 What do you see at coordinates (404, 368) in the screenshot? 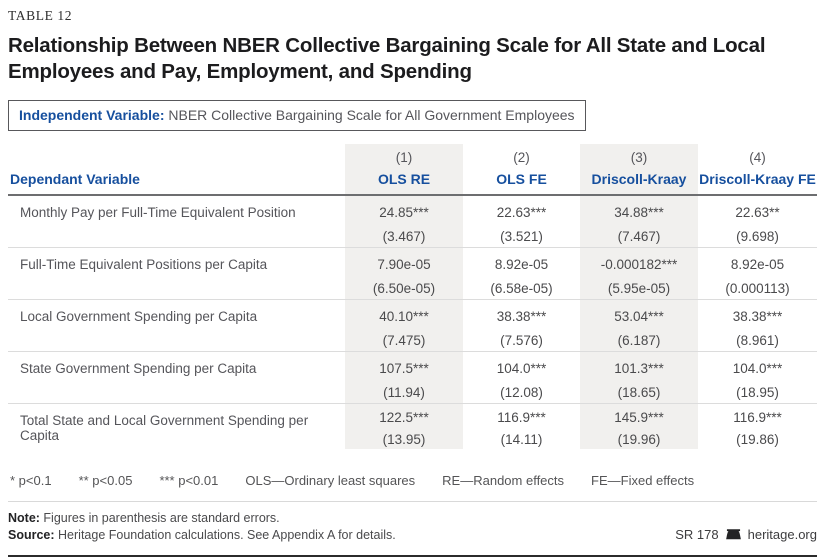
I see `coefficient-value: 107.5***` at bounding box center [404, 368].